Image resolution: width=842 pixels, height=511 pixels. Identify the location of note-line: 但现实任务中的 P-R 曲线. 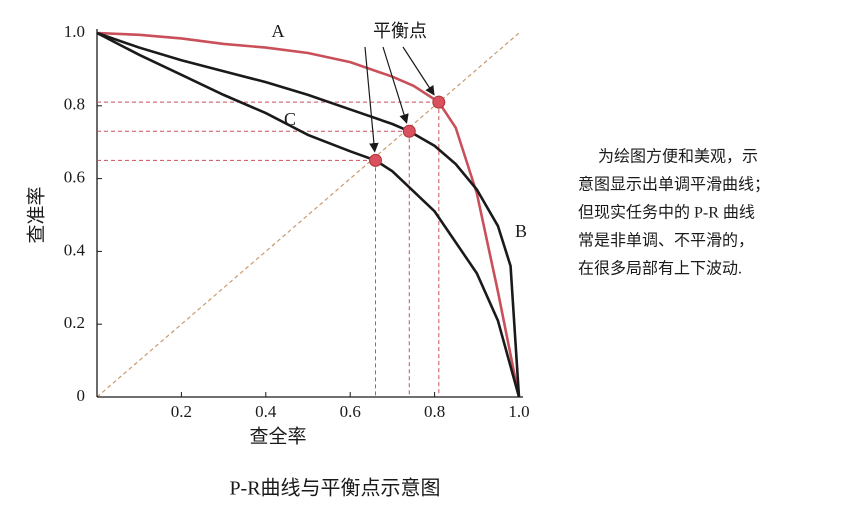
(666, 213).